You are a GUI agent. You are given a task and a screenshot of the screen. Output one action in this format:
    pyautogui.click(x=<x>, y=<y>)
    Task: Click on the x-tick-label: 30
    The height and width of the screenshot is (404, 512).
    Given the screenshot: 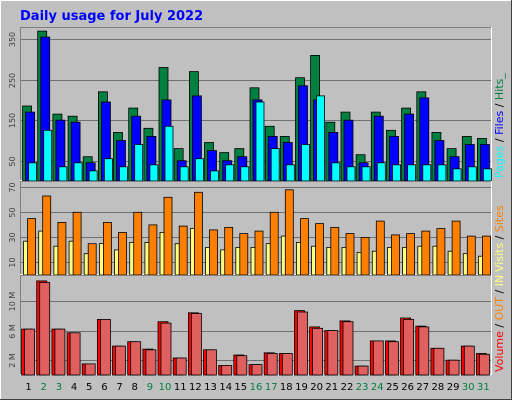 What is the action you would take?
    pyautogui.click(x=468, y=387)
    